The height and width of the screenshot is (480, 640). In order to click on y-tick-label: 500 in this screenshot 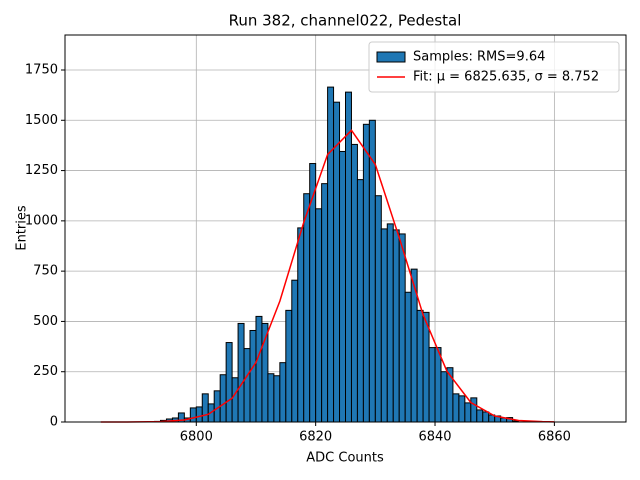, I will do `click(45, 321)`.